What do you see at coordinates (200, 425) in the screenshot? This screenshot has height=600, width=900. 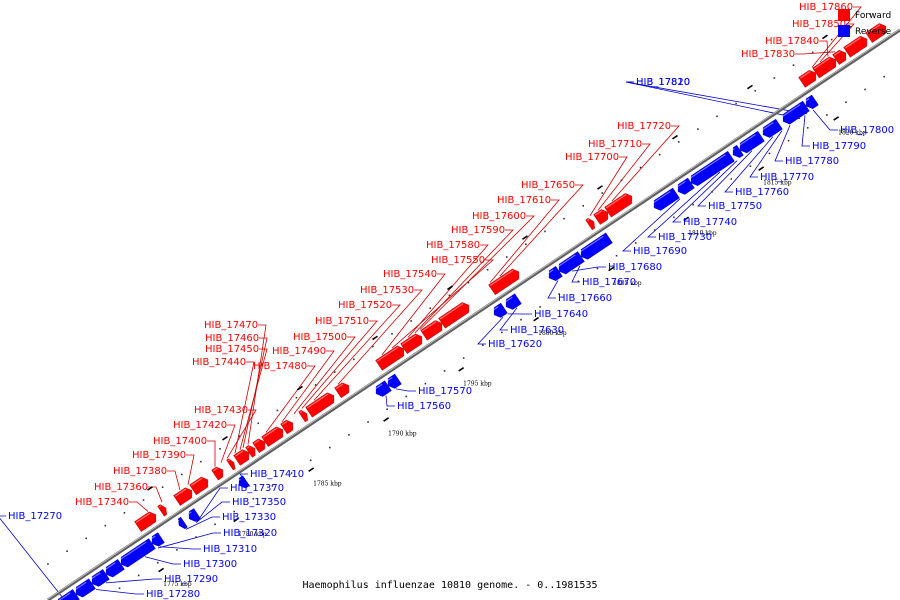 I see `gene-label: HIB_17420` at bounding box center [200, 425].